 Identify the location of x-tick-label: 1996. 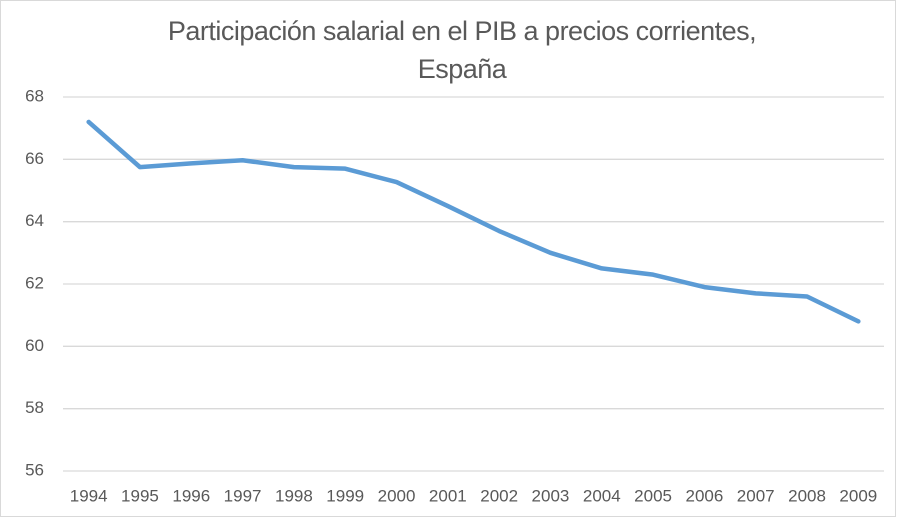
(191, 495).